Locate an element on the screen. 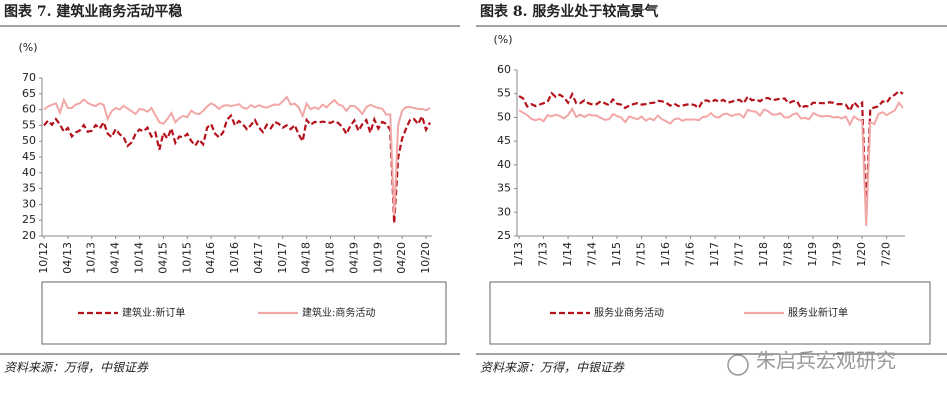 The height and width of the screenshot is (408, 947). chart-title: 图表 7. 建筑业商务活动平稳 is located at coordinates (93, 11).